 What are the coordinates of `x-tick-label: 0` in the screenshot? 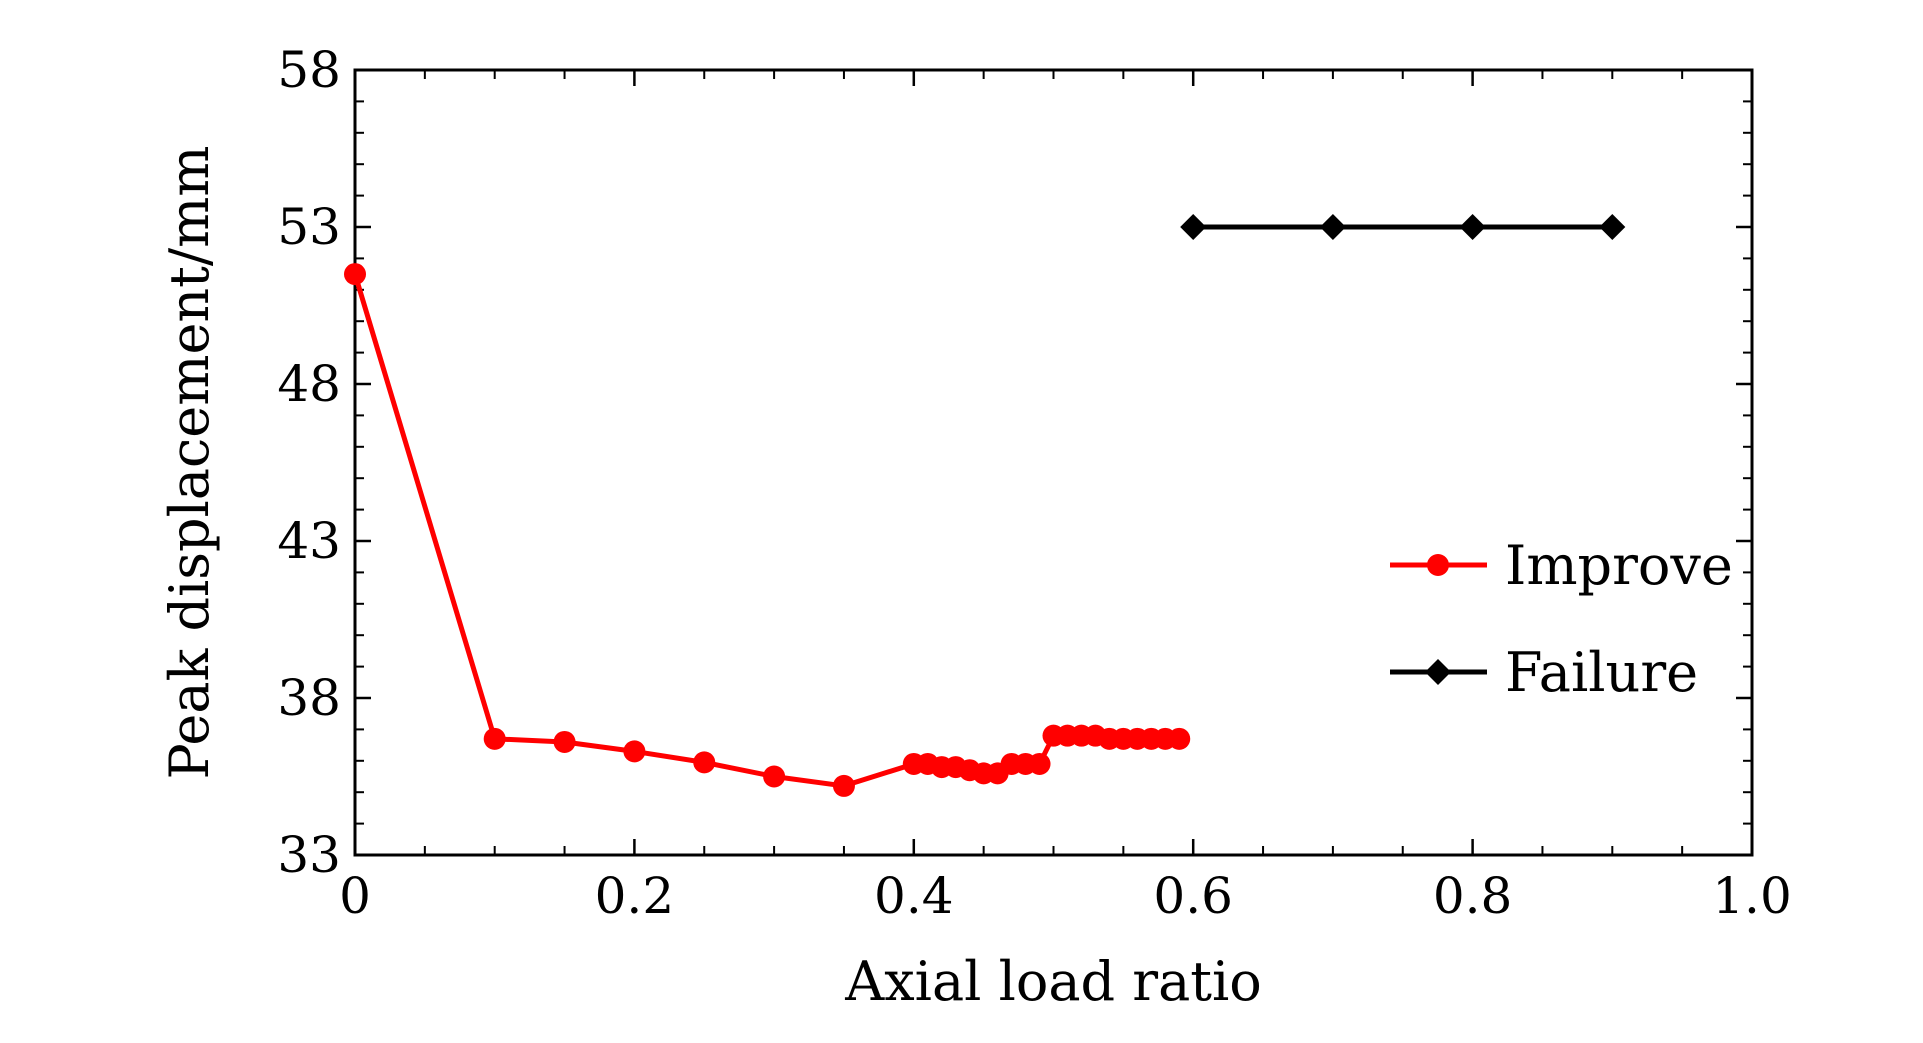 It's located at (355, 896).